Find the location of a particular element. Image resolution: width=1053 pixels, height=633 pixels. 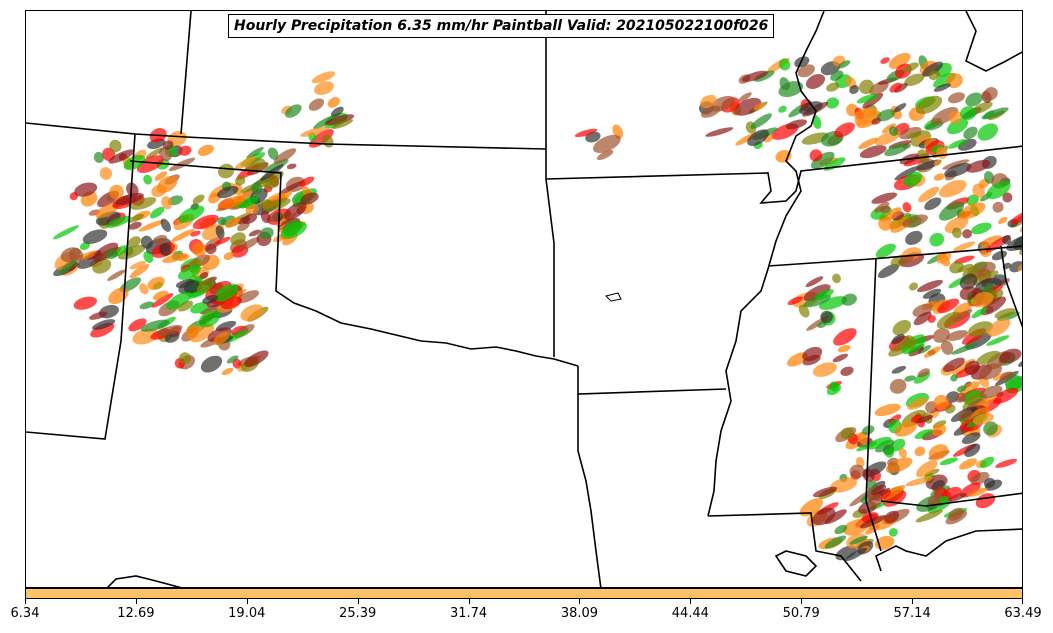

colorbar-tick-label: 19.04 is located at coordinates (247, 613).